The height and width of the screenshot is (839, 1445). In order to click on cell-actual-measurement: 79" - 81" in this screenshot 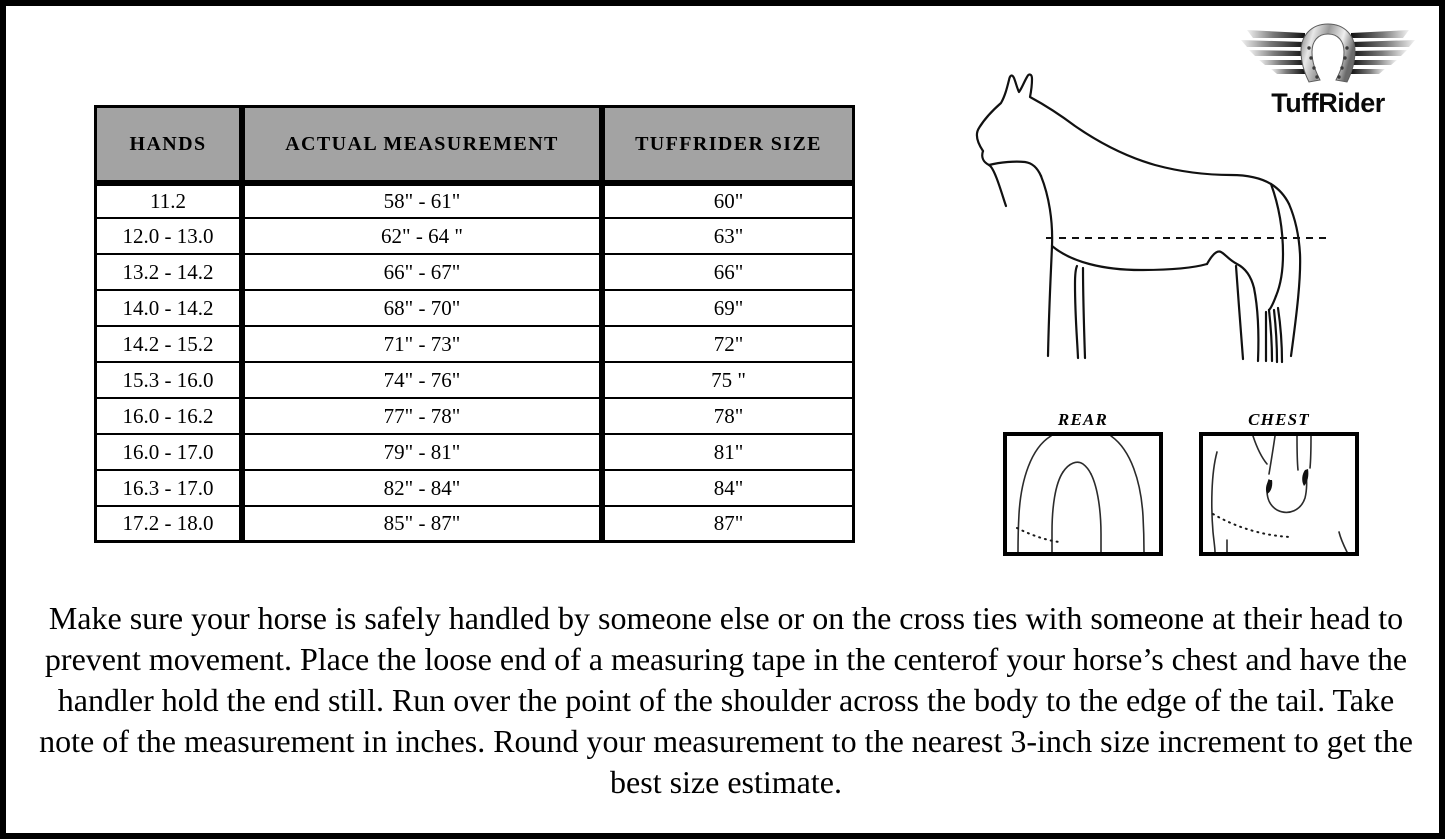, I will do `click(422, 453)`.